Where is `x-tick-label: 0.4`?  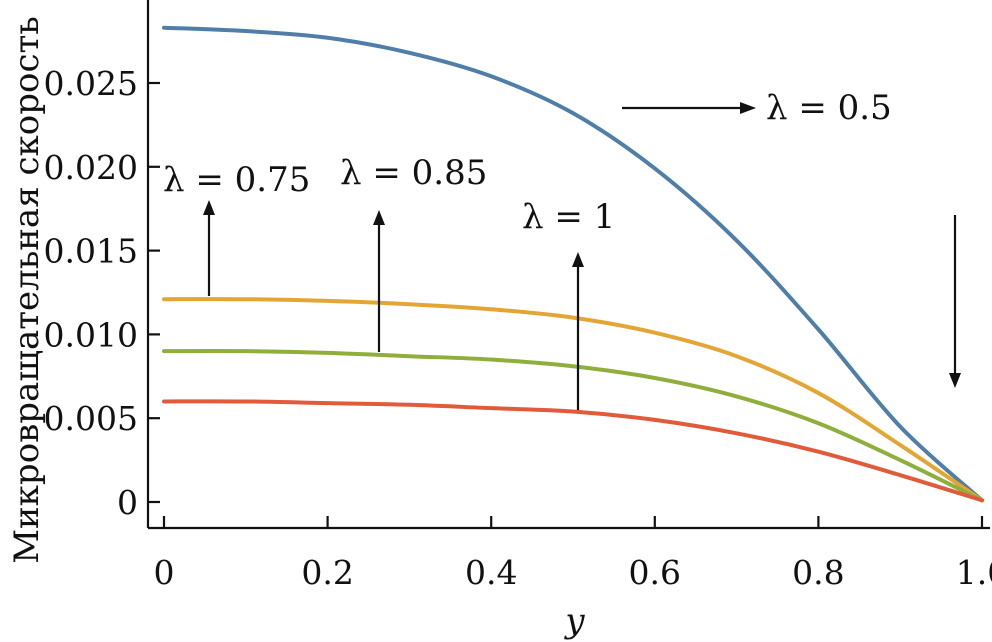
x-tick-label: 0.4 is located at coordinates (491, 572).